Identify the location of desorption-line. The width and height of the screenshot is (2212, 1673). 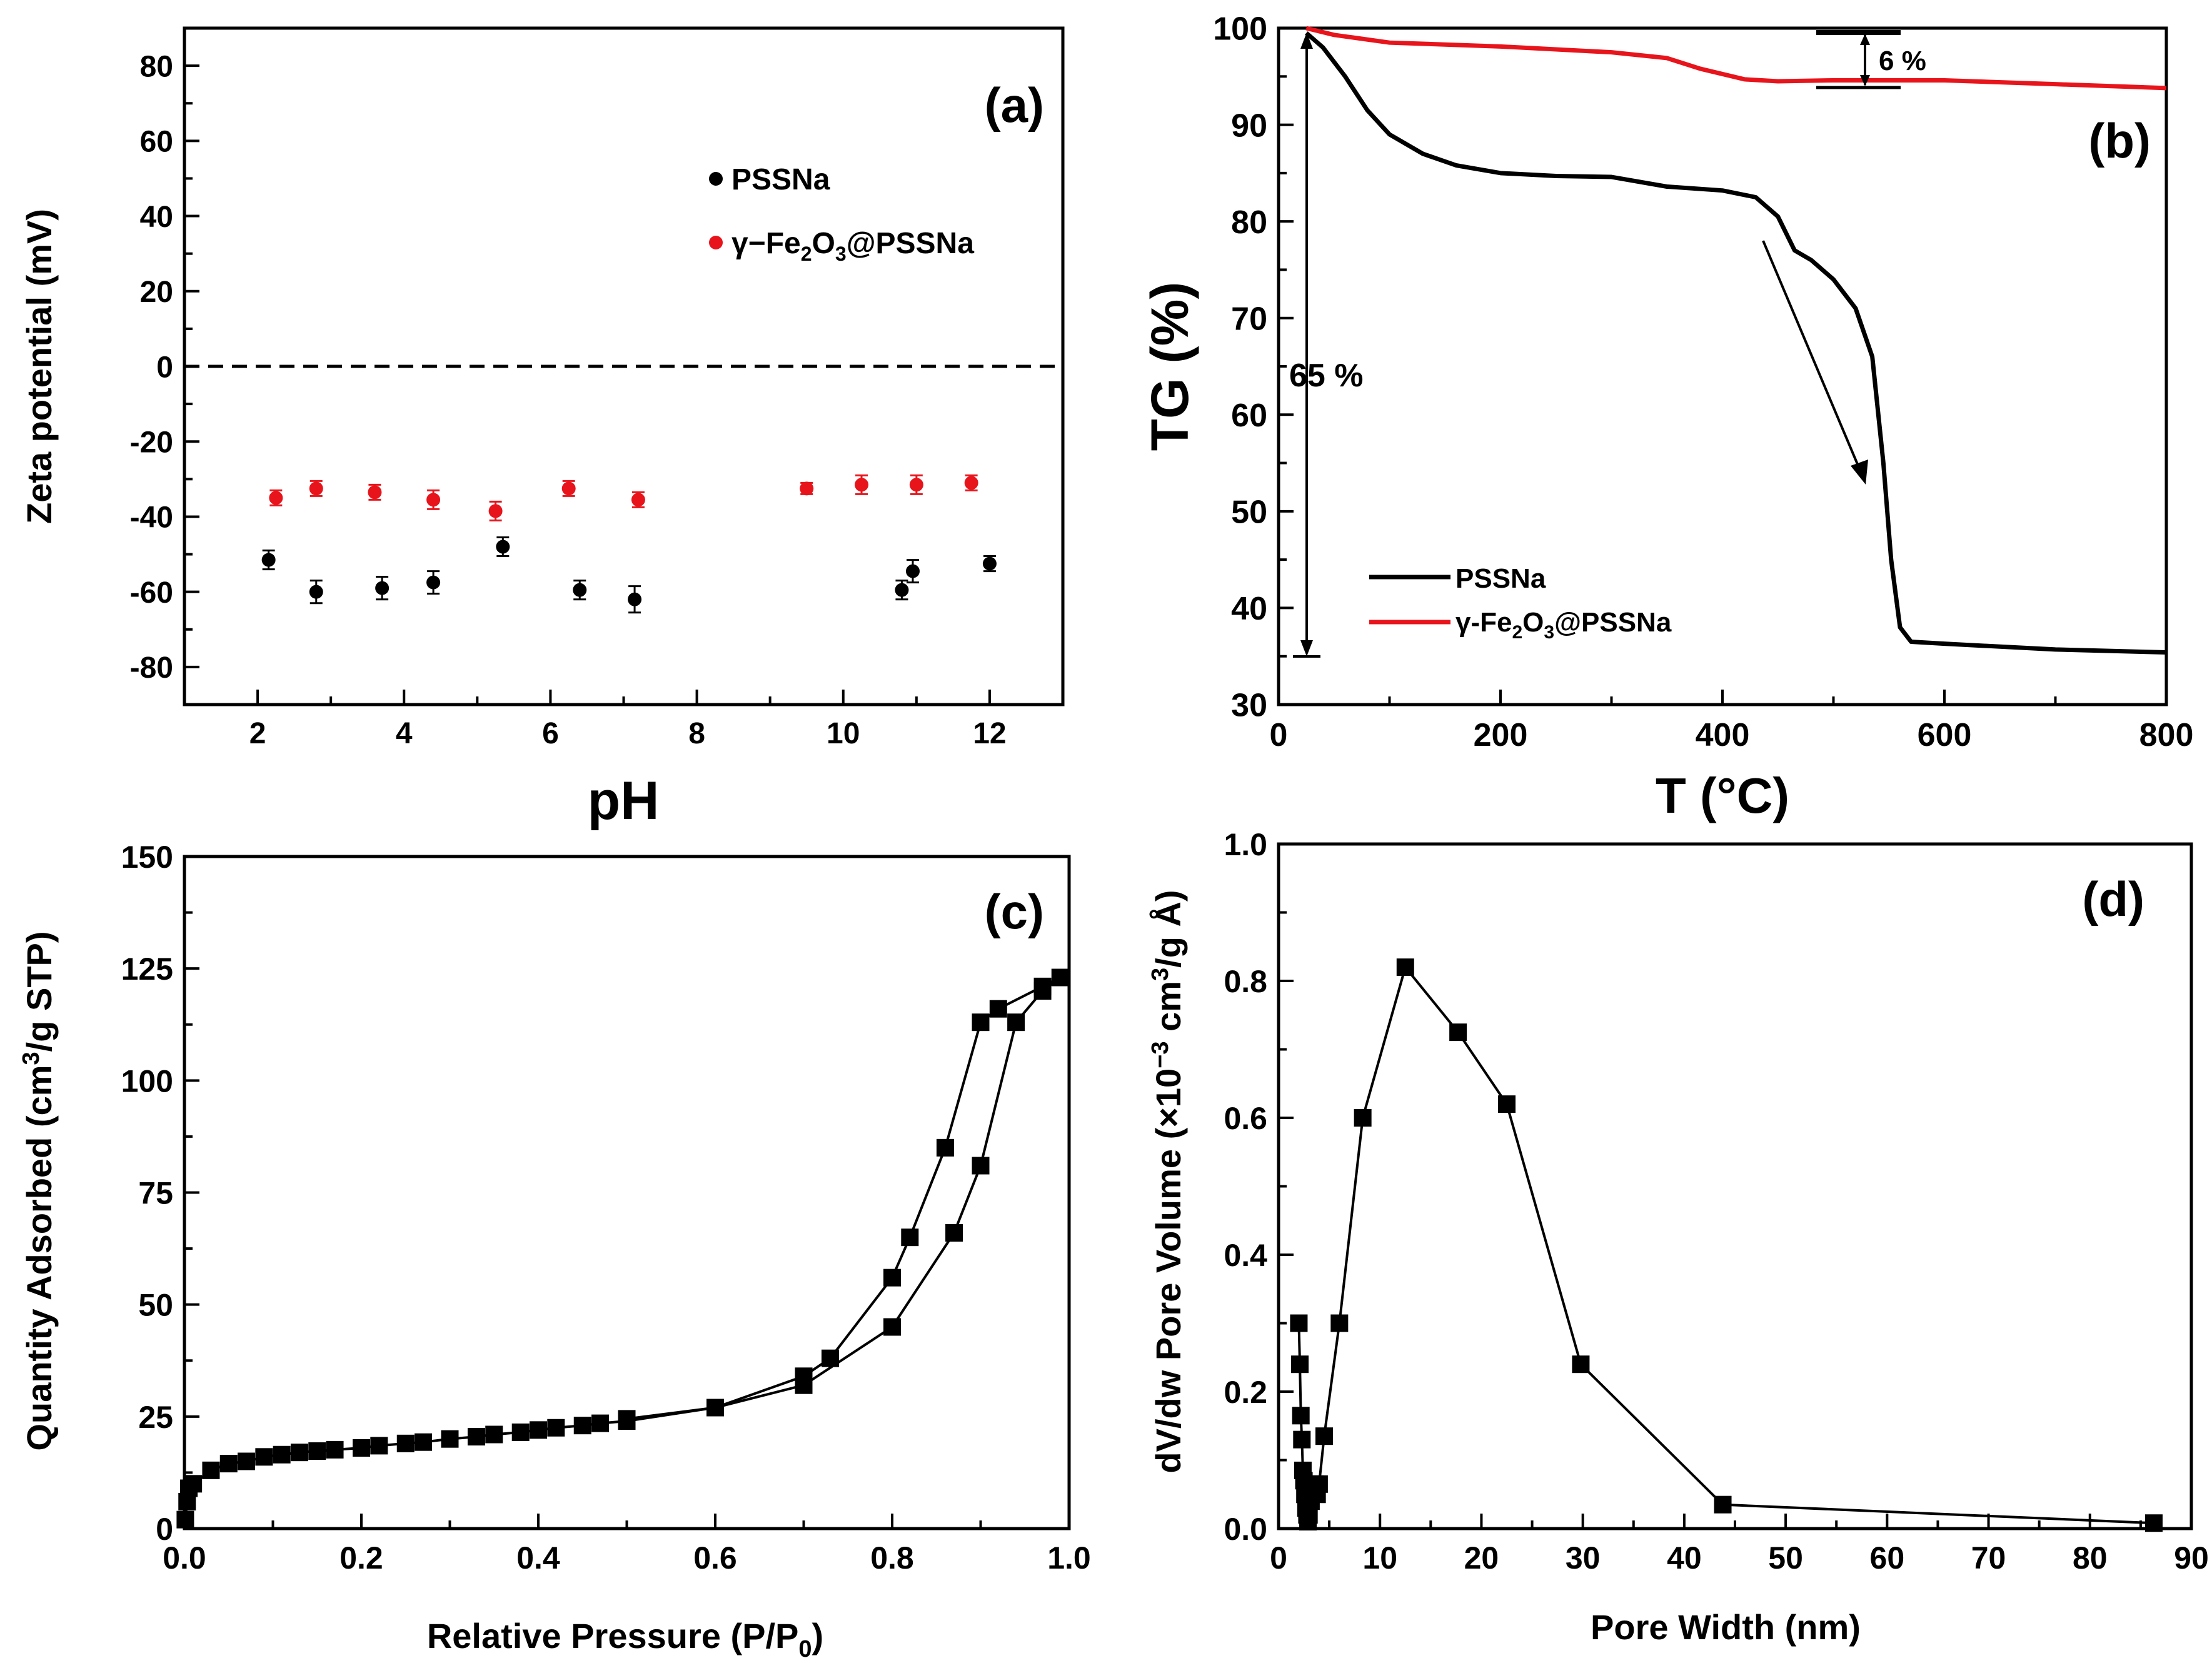
(843, 1198).